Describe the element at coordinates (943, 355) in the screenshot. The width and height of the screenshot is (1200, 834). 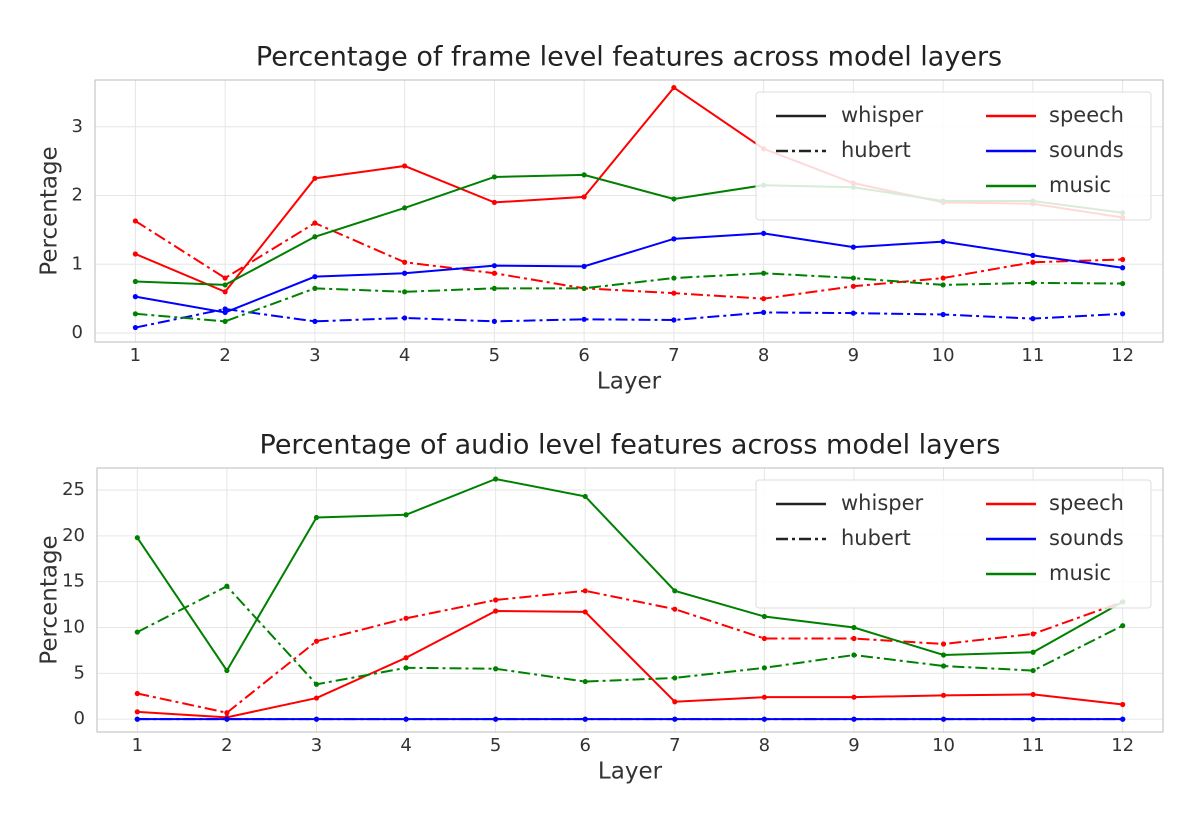
I see `x-tick-label: 10` at that location.